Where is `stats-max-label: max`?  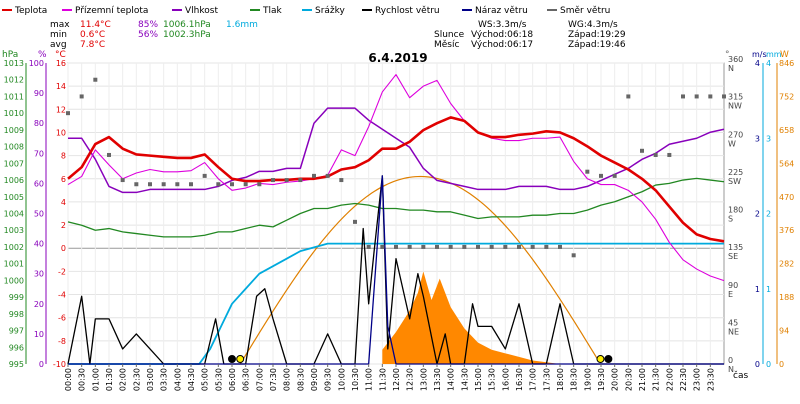 stats-max-label: max is located at coordinates (60, 25).